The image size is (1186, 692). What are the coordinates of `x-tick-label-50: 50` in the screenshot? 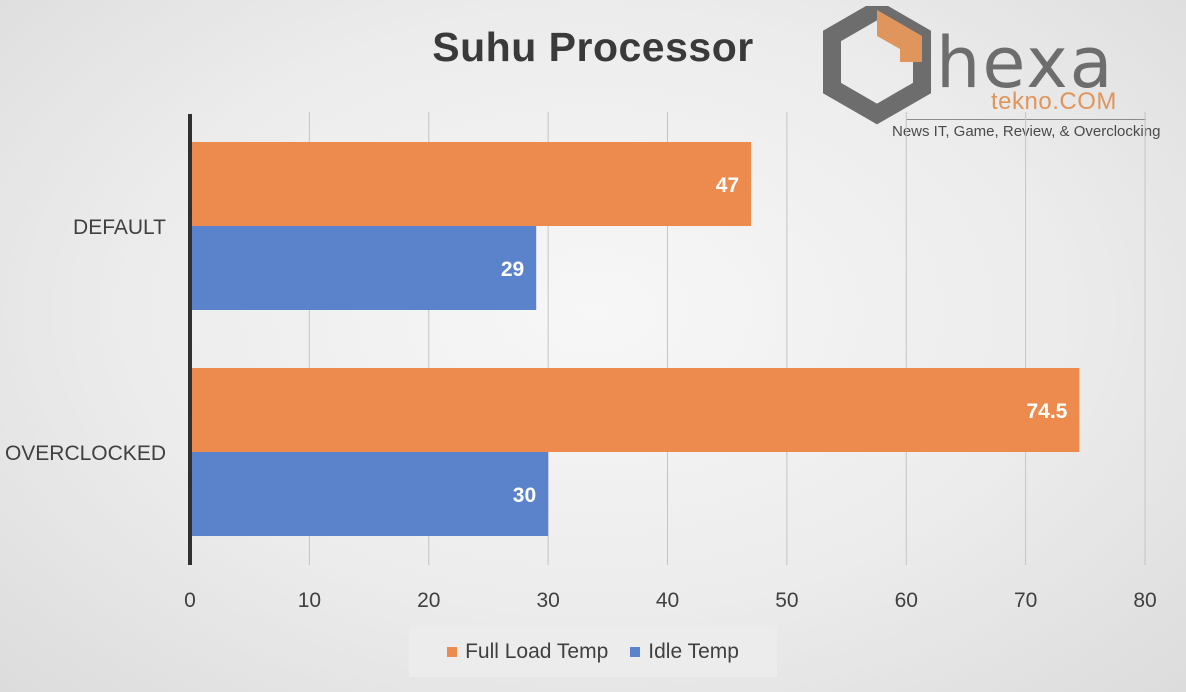 It's located at (786, 600).